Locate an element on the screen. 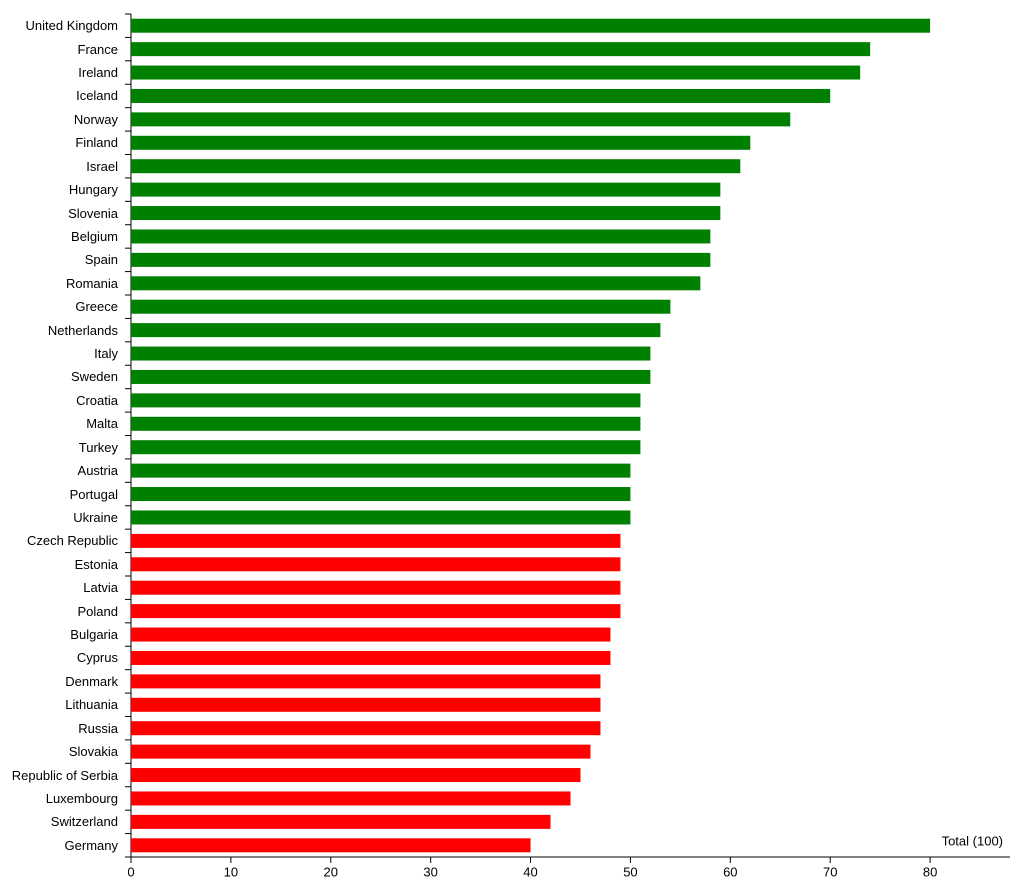  y-tick-label: Luxembourg is located at coordinates (81, 798).